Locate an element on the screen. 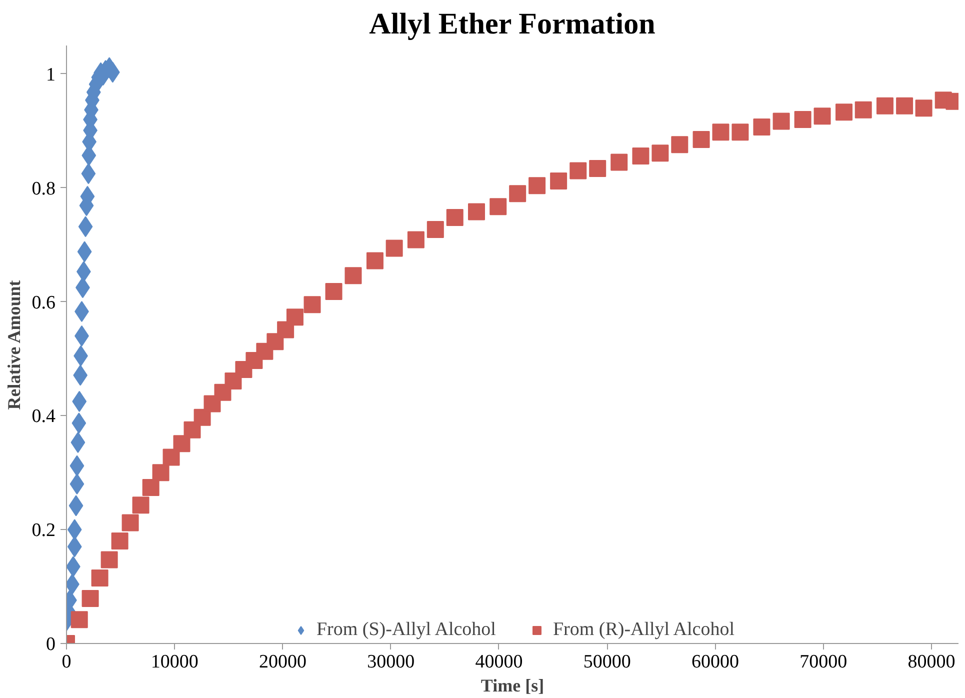  y-tick-label: 0.4 is located at coordinates (44, 417).